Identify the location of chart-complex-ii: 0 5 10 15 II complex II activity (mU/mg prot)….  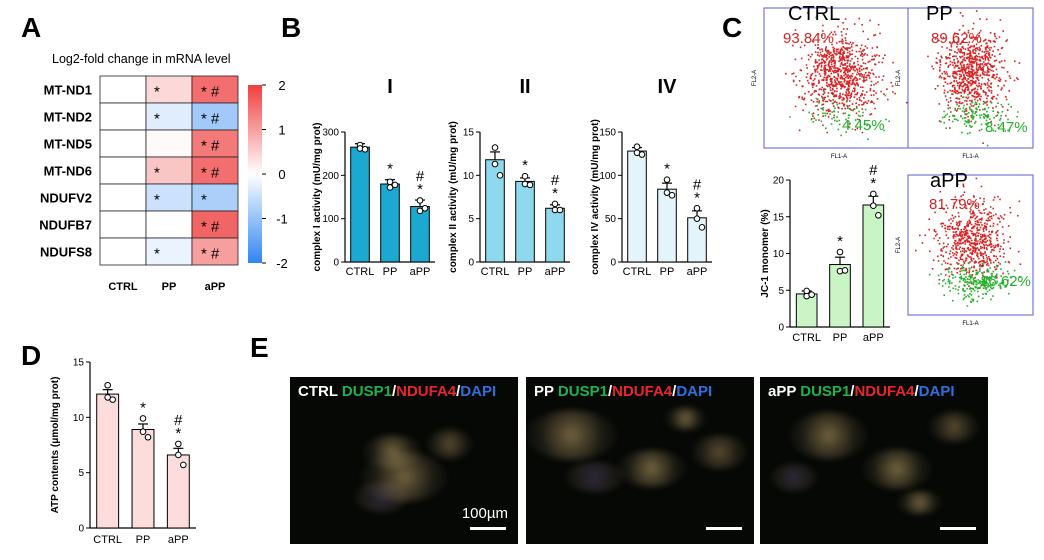
(509, 177).